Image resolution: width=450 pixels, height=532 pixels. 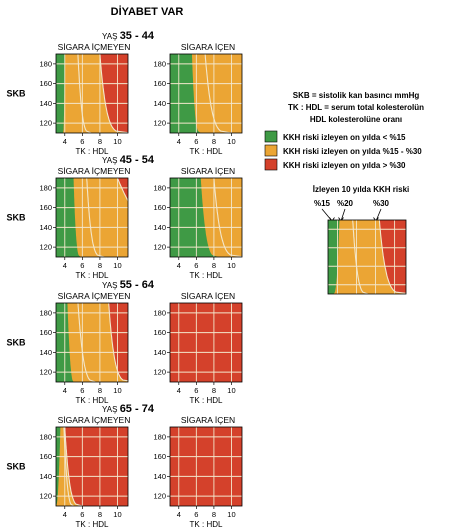 What do you see at coordinates (322, 203) in the screenshot?
I see `example-label-15: %15` at bounding box center [322, 203].